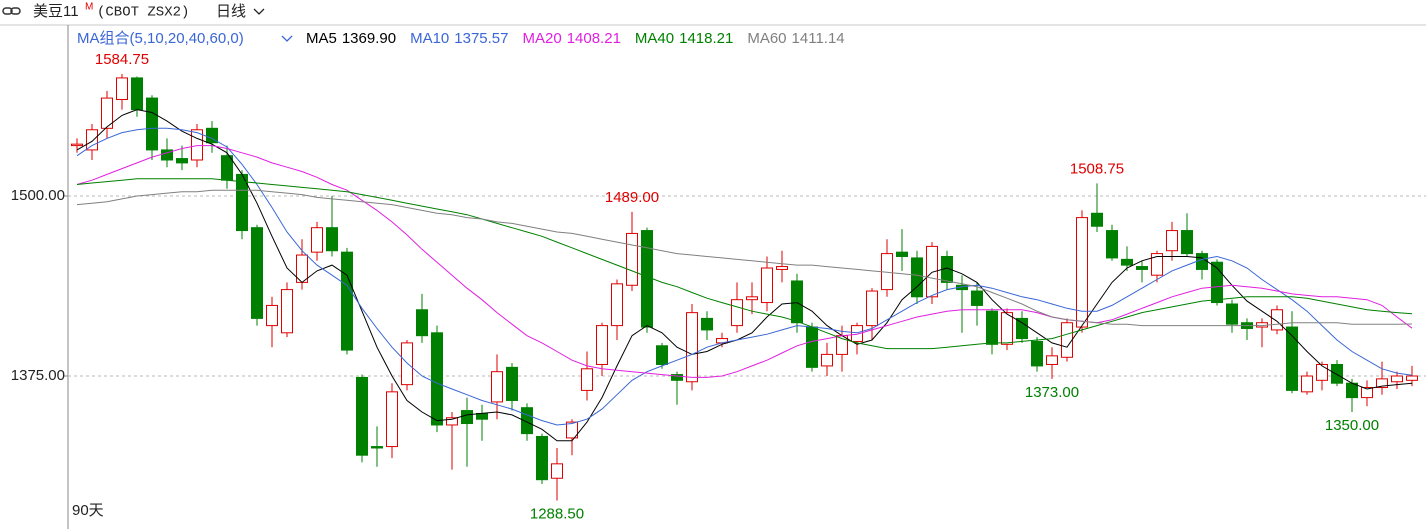 Image resolution: width=1426 pixels, height=529 pixels. What do you see at coordinates (143, 13) in the screenshot?
I see `code: (CBOT ZSX2)` at bounding box center [143, 13].